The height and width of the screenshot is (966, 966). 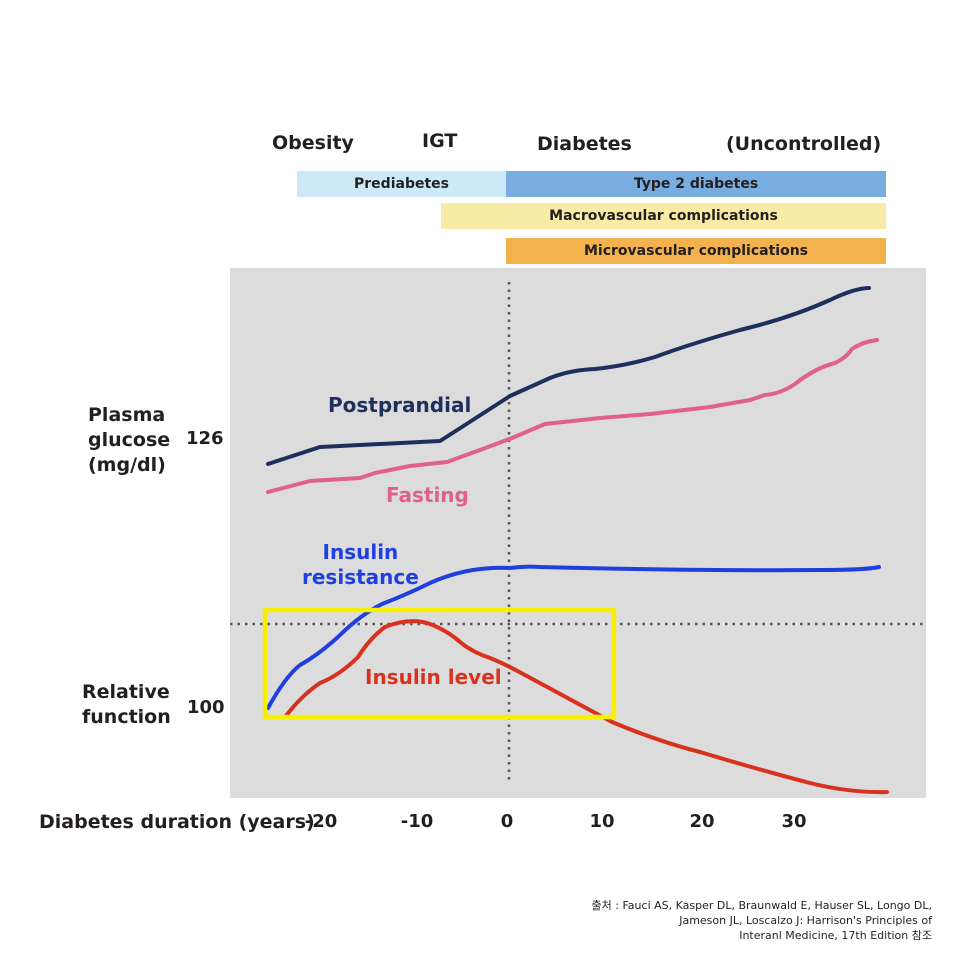 What do you see at coordinates (127, 415) in the screenshot?
I see `plasma-glucose-label-line1: Plasma` at bounding box center [127, 415].